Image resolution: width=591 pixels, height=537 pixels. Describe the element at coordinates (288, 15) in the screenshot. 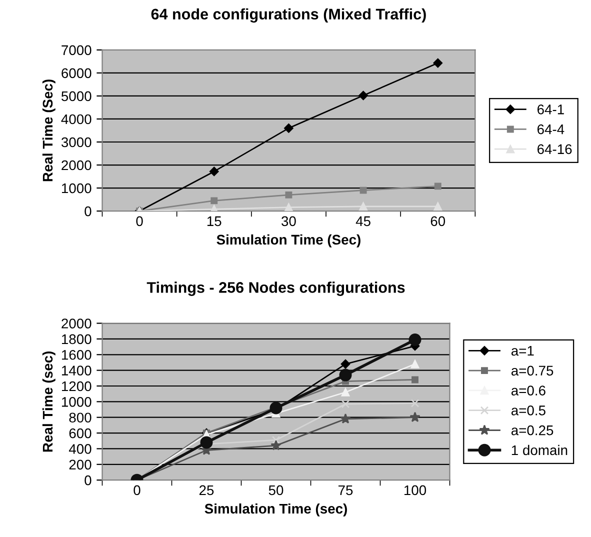

I see `chart-title: 64 node configurations (Mixed Traffic)` at that location.